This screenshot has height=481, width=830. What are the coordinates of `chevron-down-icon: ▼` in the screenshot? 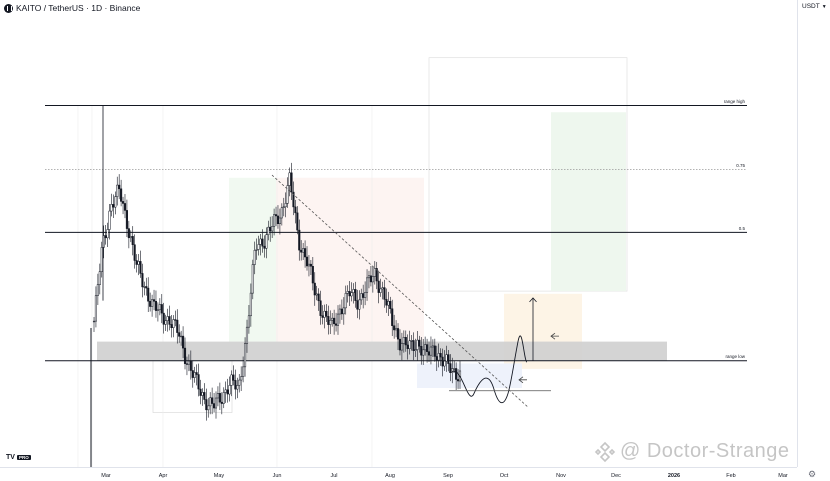 It's located at (824, 6).